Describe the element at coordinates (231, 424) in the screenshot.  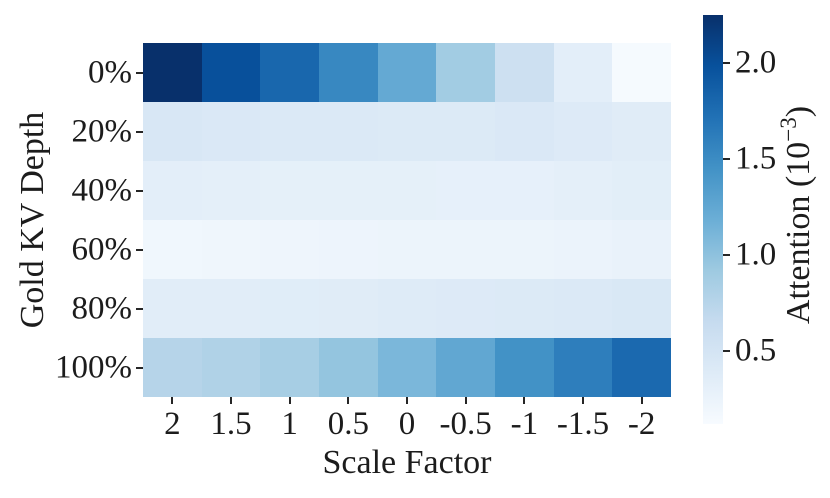
I see `x-tick-label: 1.5` at that location.